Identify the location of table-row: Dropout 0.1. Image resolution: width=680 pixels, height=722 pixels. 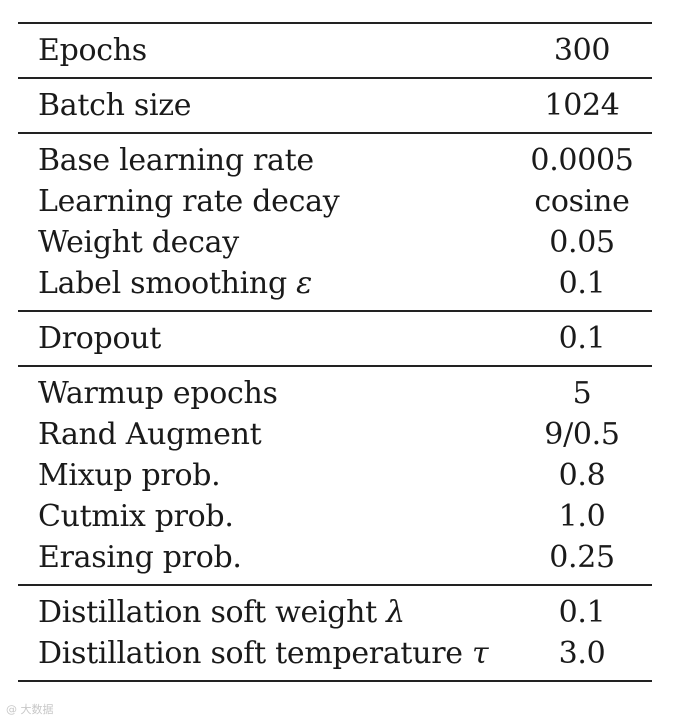
(335, 338).